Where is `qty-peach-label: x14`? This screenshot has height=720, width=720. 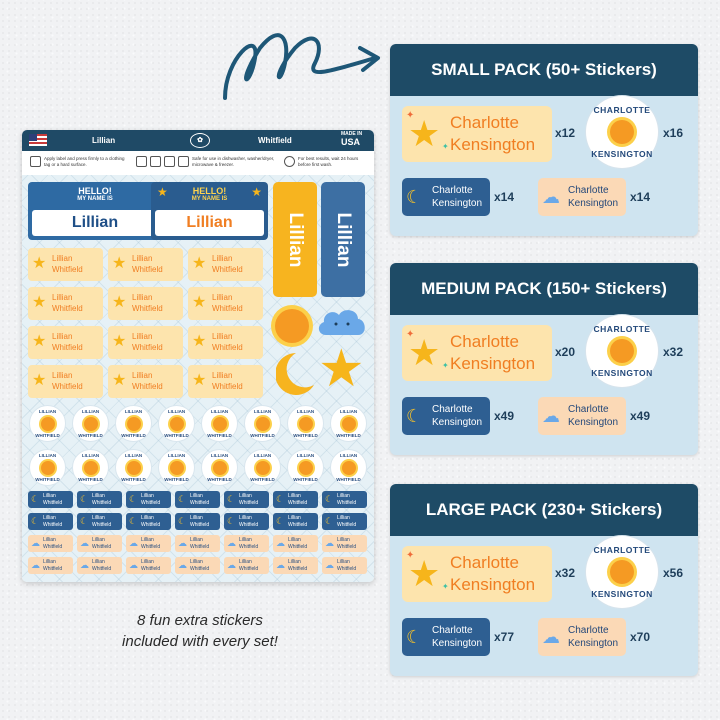 qty-peach-label: x14 is located at coordinates (640, 197).